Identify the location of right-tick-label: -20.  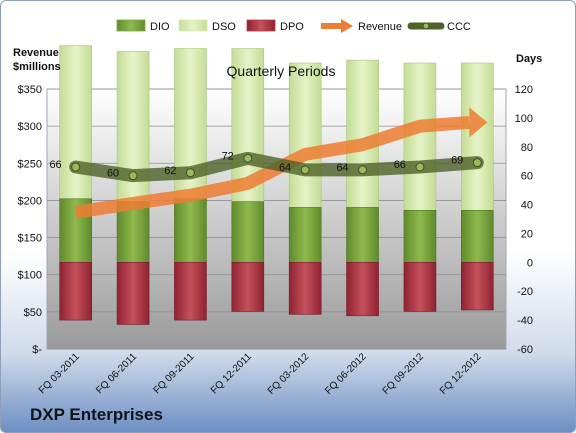
(525, 292).